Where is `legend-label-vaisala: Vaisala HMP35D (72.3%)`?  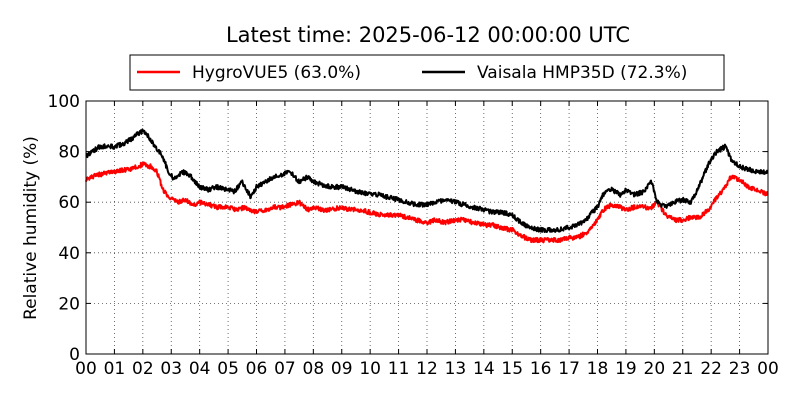
legend-label-vaisala: Vaisala HMP35D (72.3%) is located at coordinates (582, 73).